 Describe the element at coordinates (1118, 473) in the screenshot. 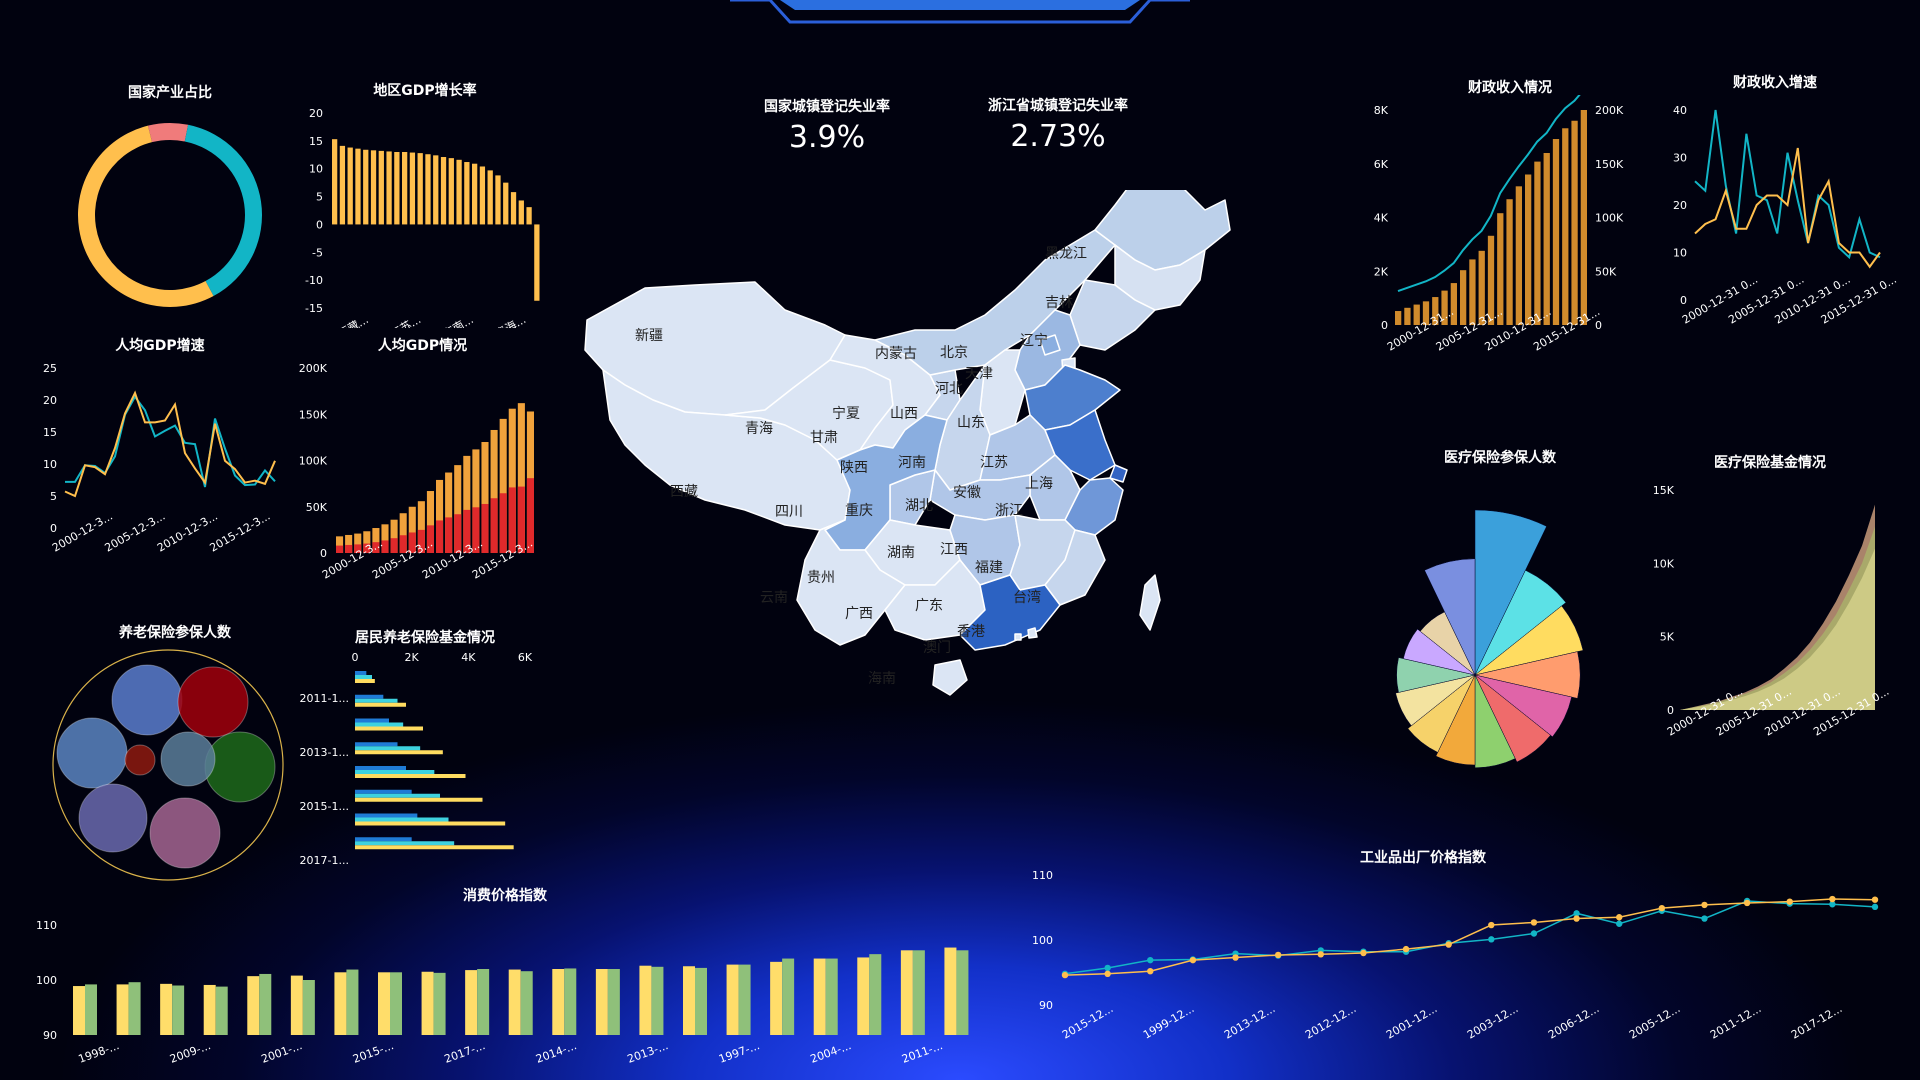

I see `map-region-shanghai` at that location.